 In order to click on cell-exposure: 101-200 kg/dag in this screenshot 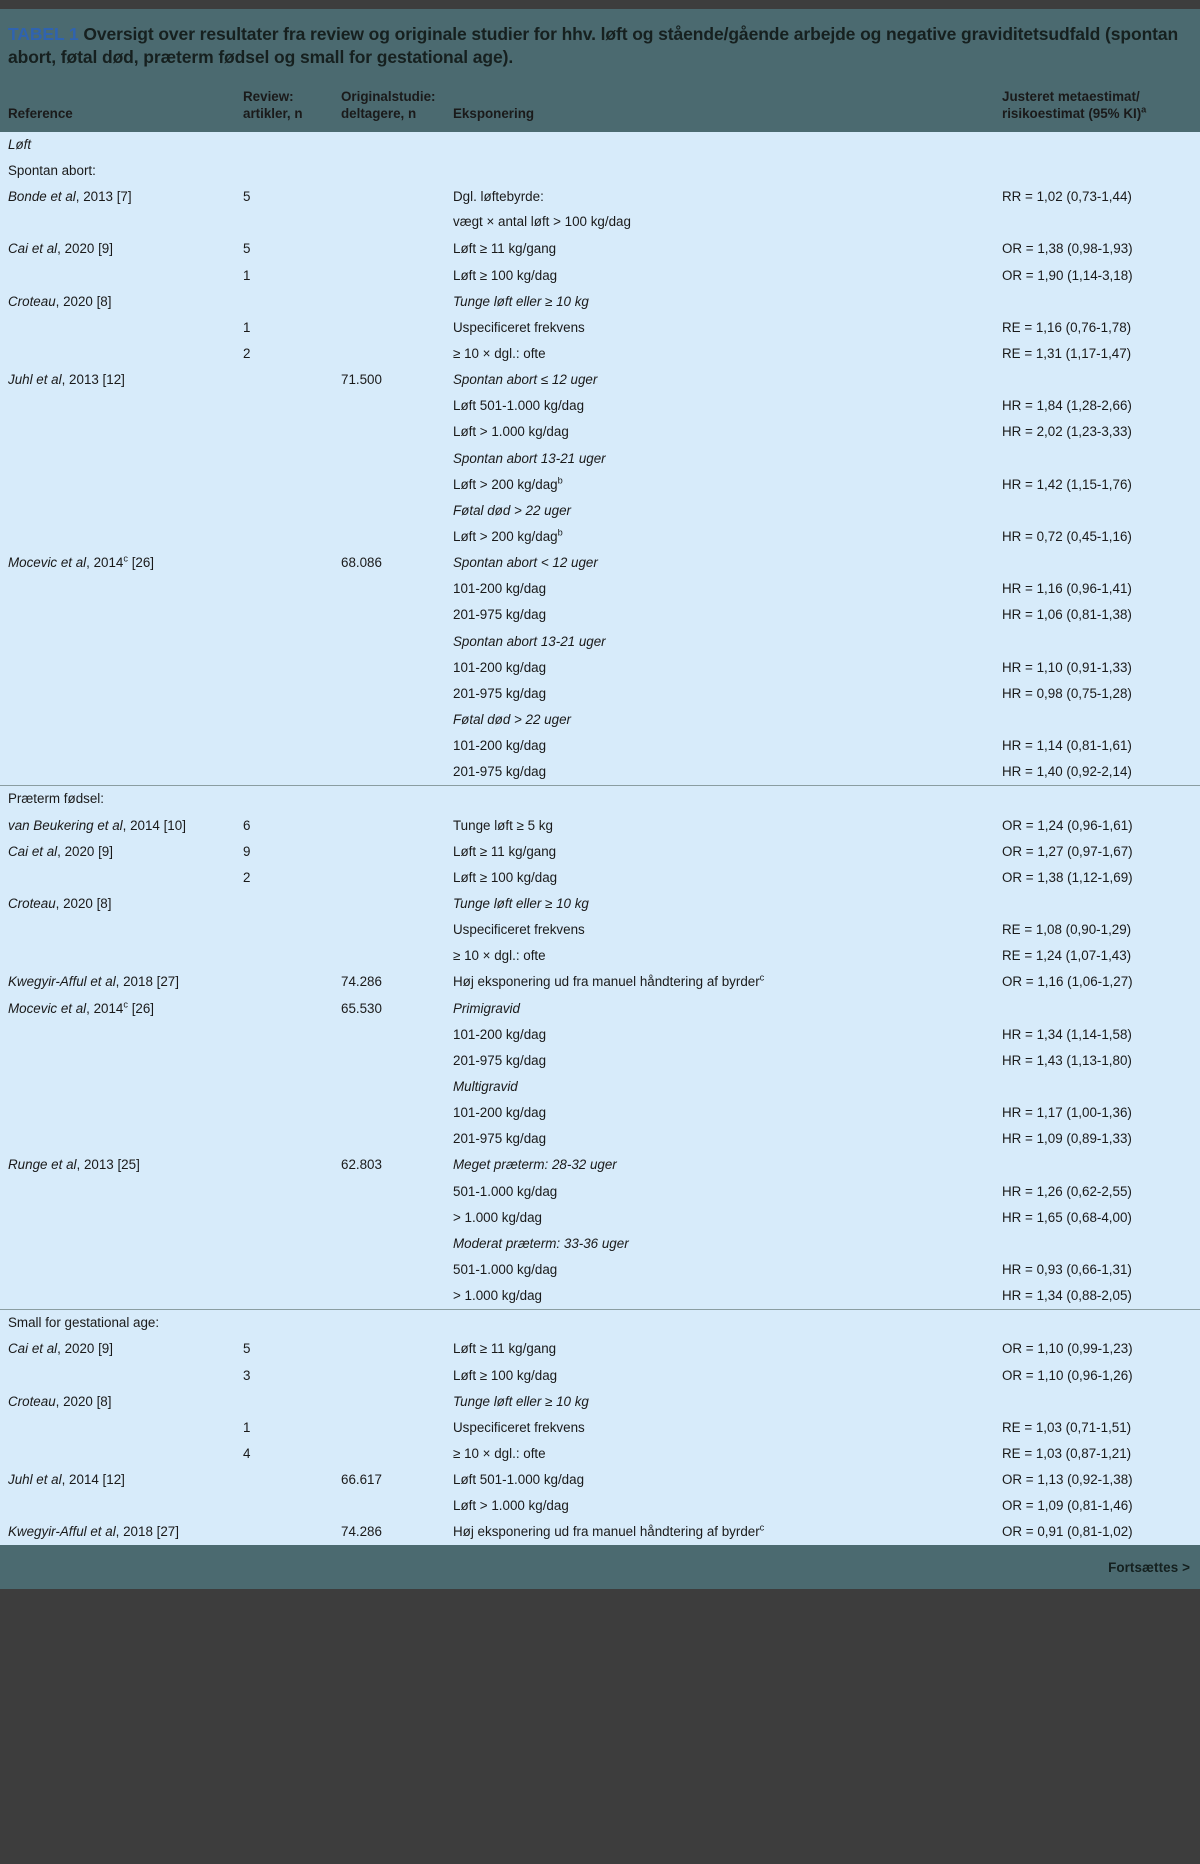, I will do `click(500, 1034)`.